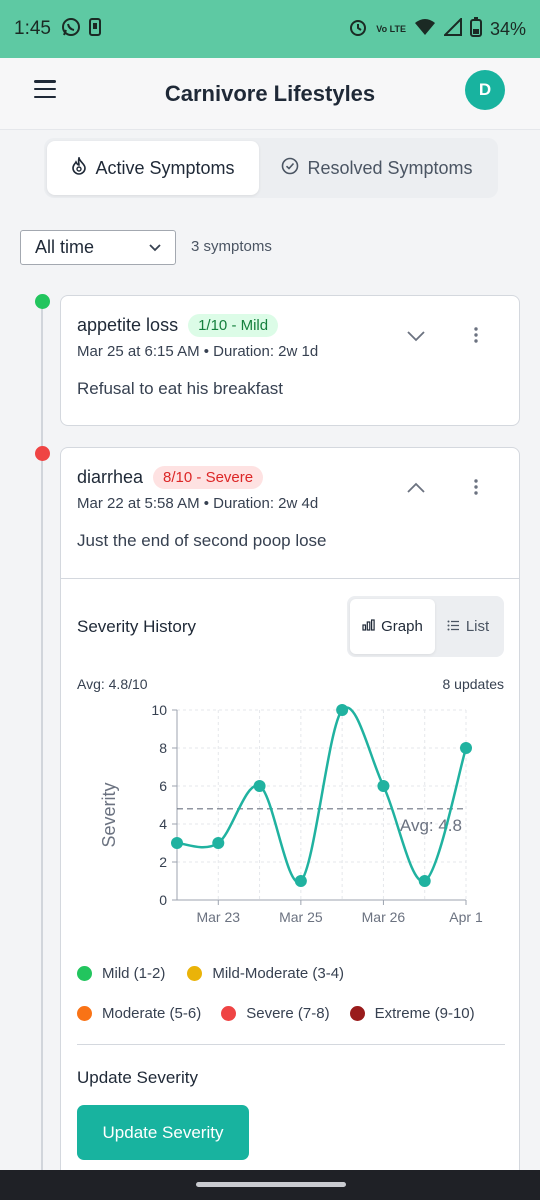 The image size is (540, 1200). Describe the element at coordinates (291, 1044) in the screenshot. I see `section-divider` at that location.